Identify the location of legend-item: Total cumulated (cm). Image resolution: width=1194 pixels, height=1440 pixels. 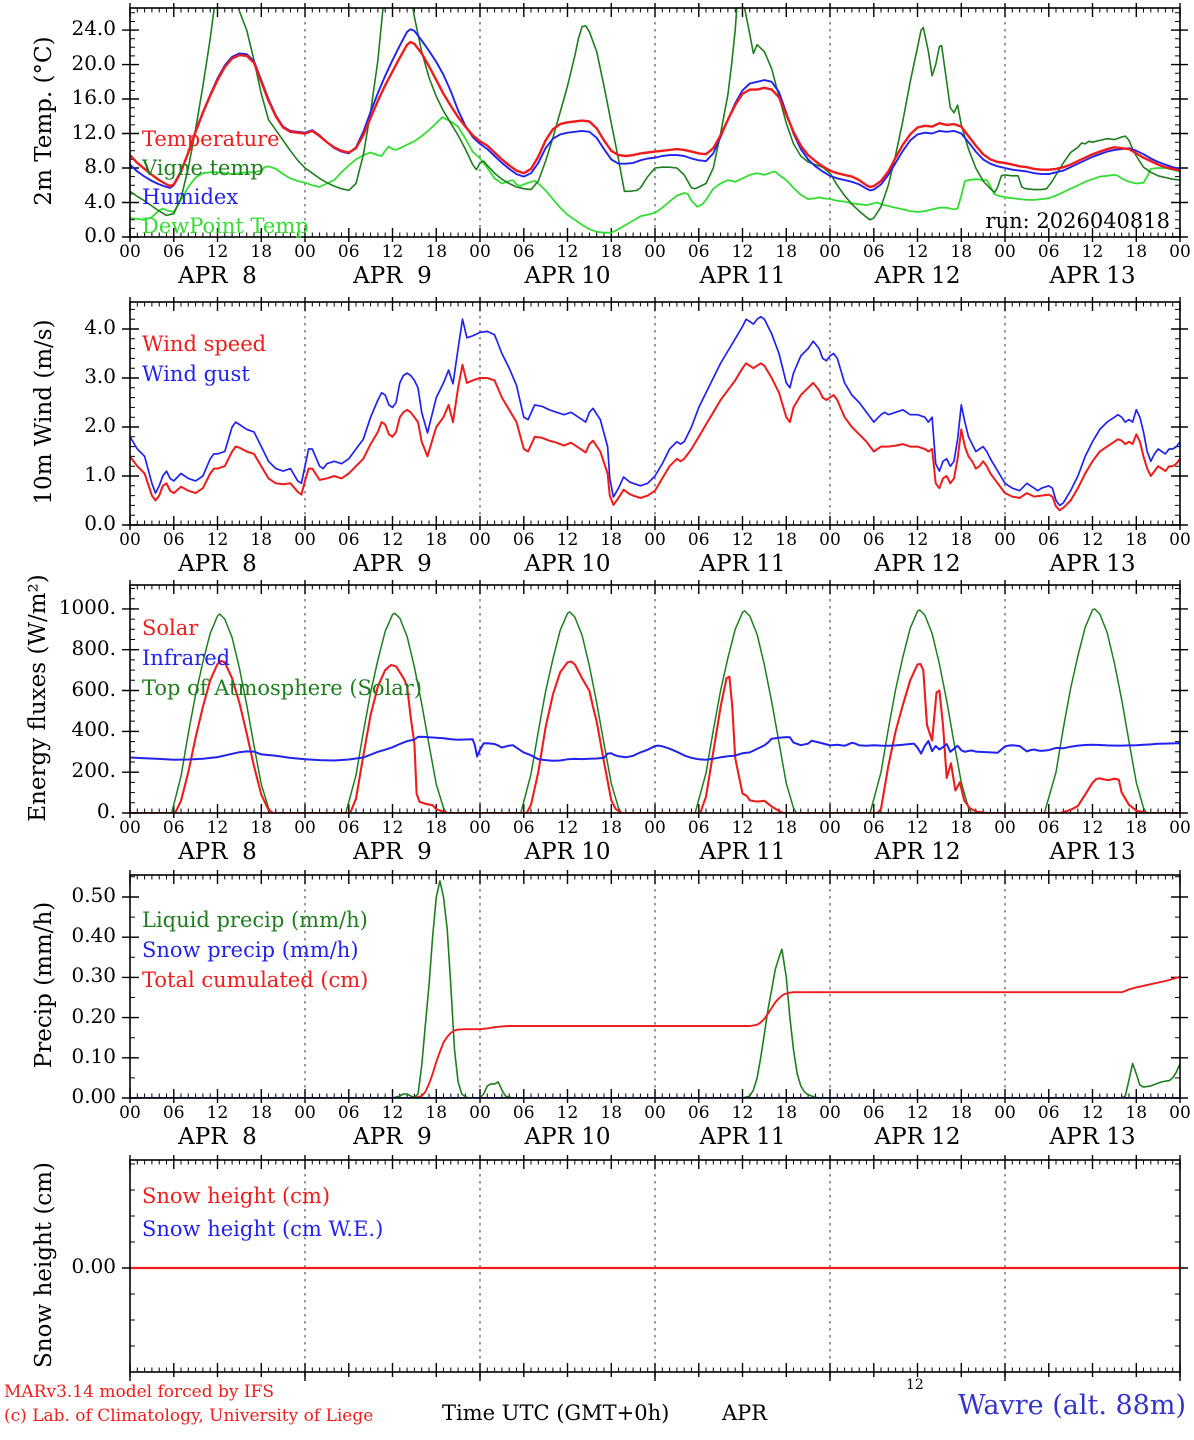
(255, 980).